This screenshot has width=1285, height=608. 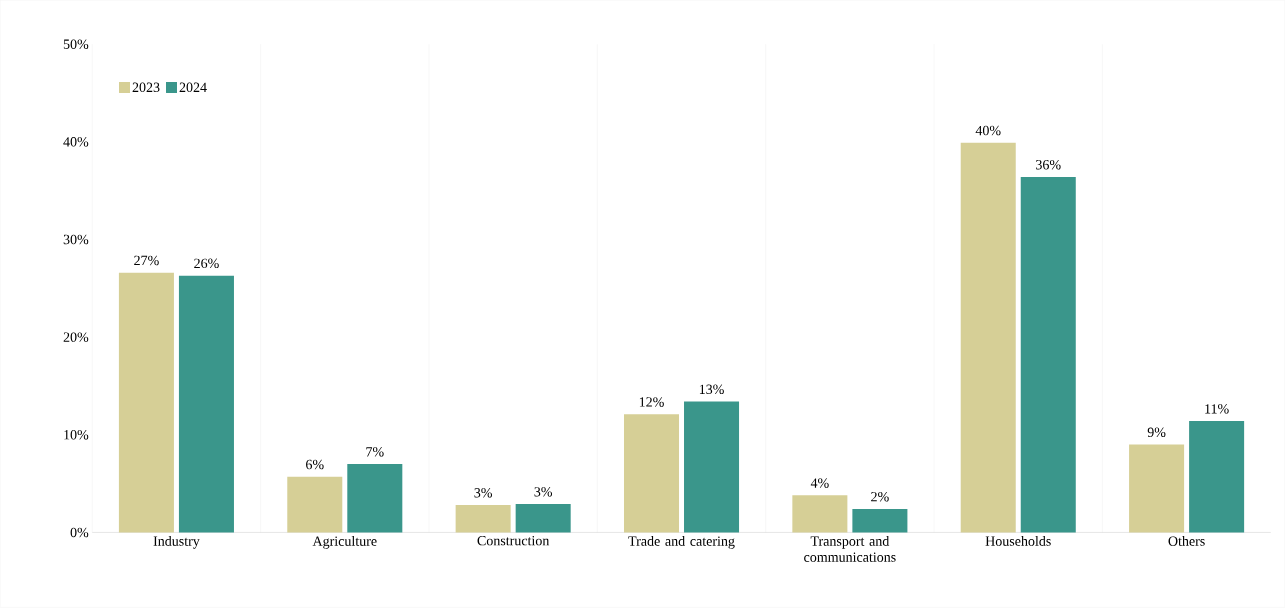 What do you see at coordinates (76, 44) in the screenshot?
I see `y-tick-label: 50%` at bounding box center [76, 44].